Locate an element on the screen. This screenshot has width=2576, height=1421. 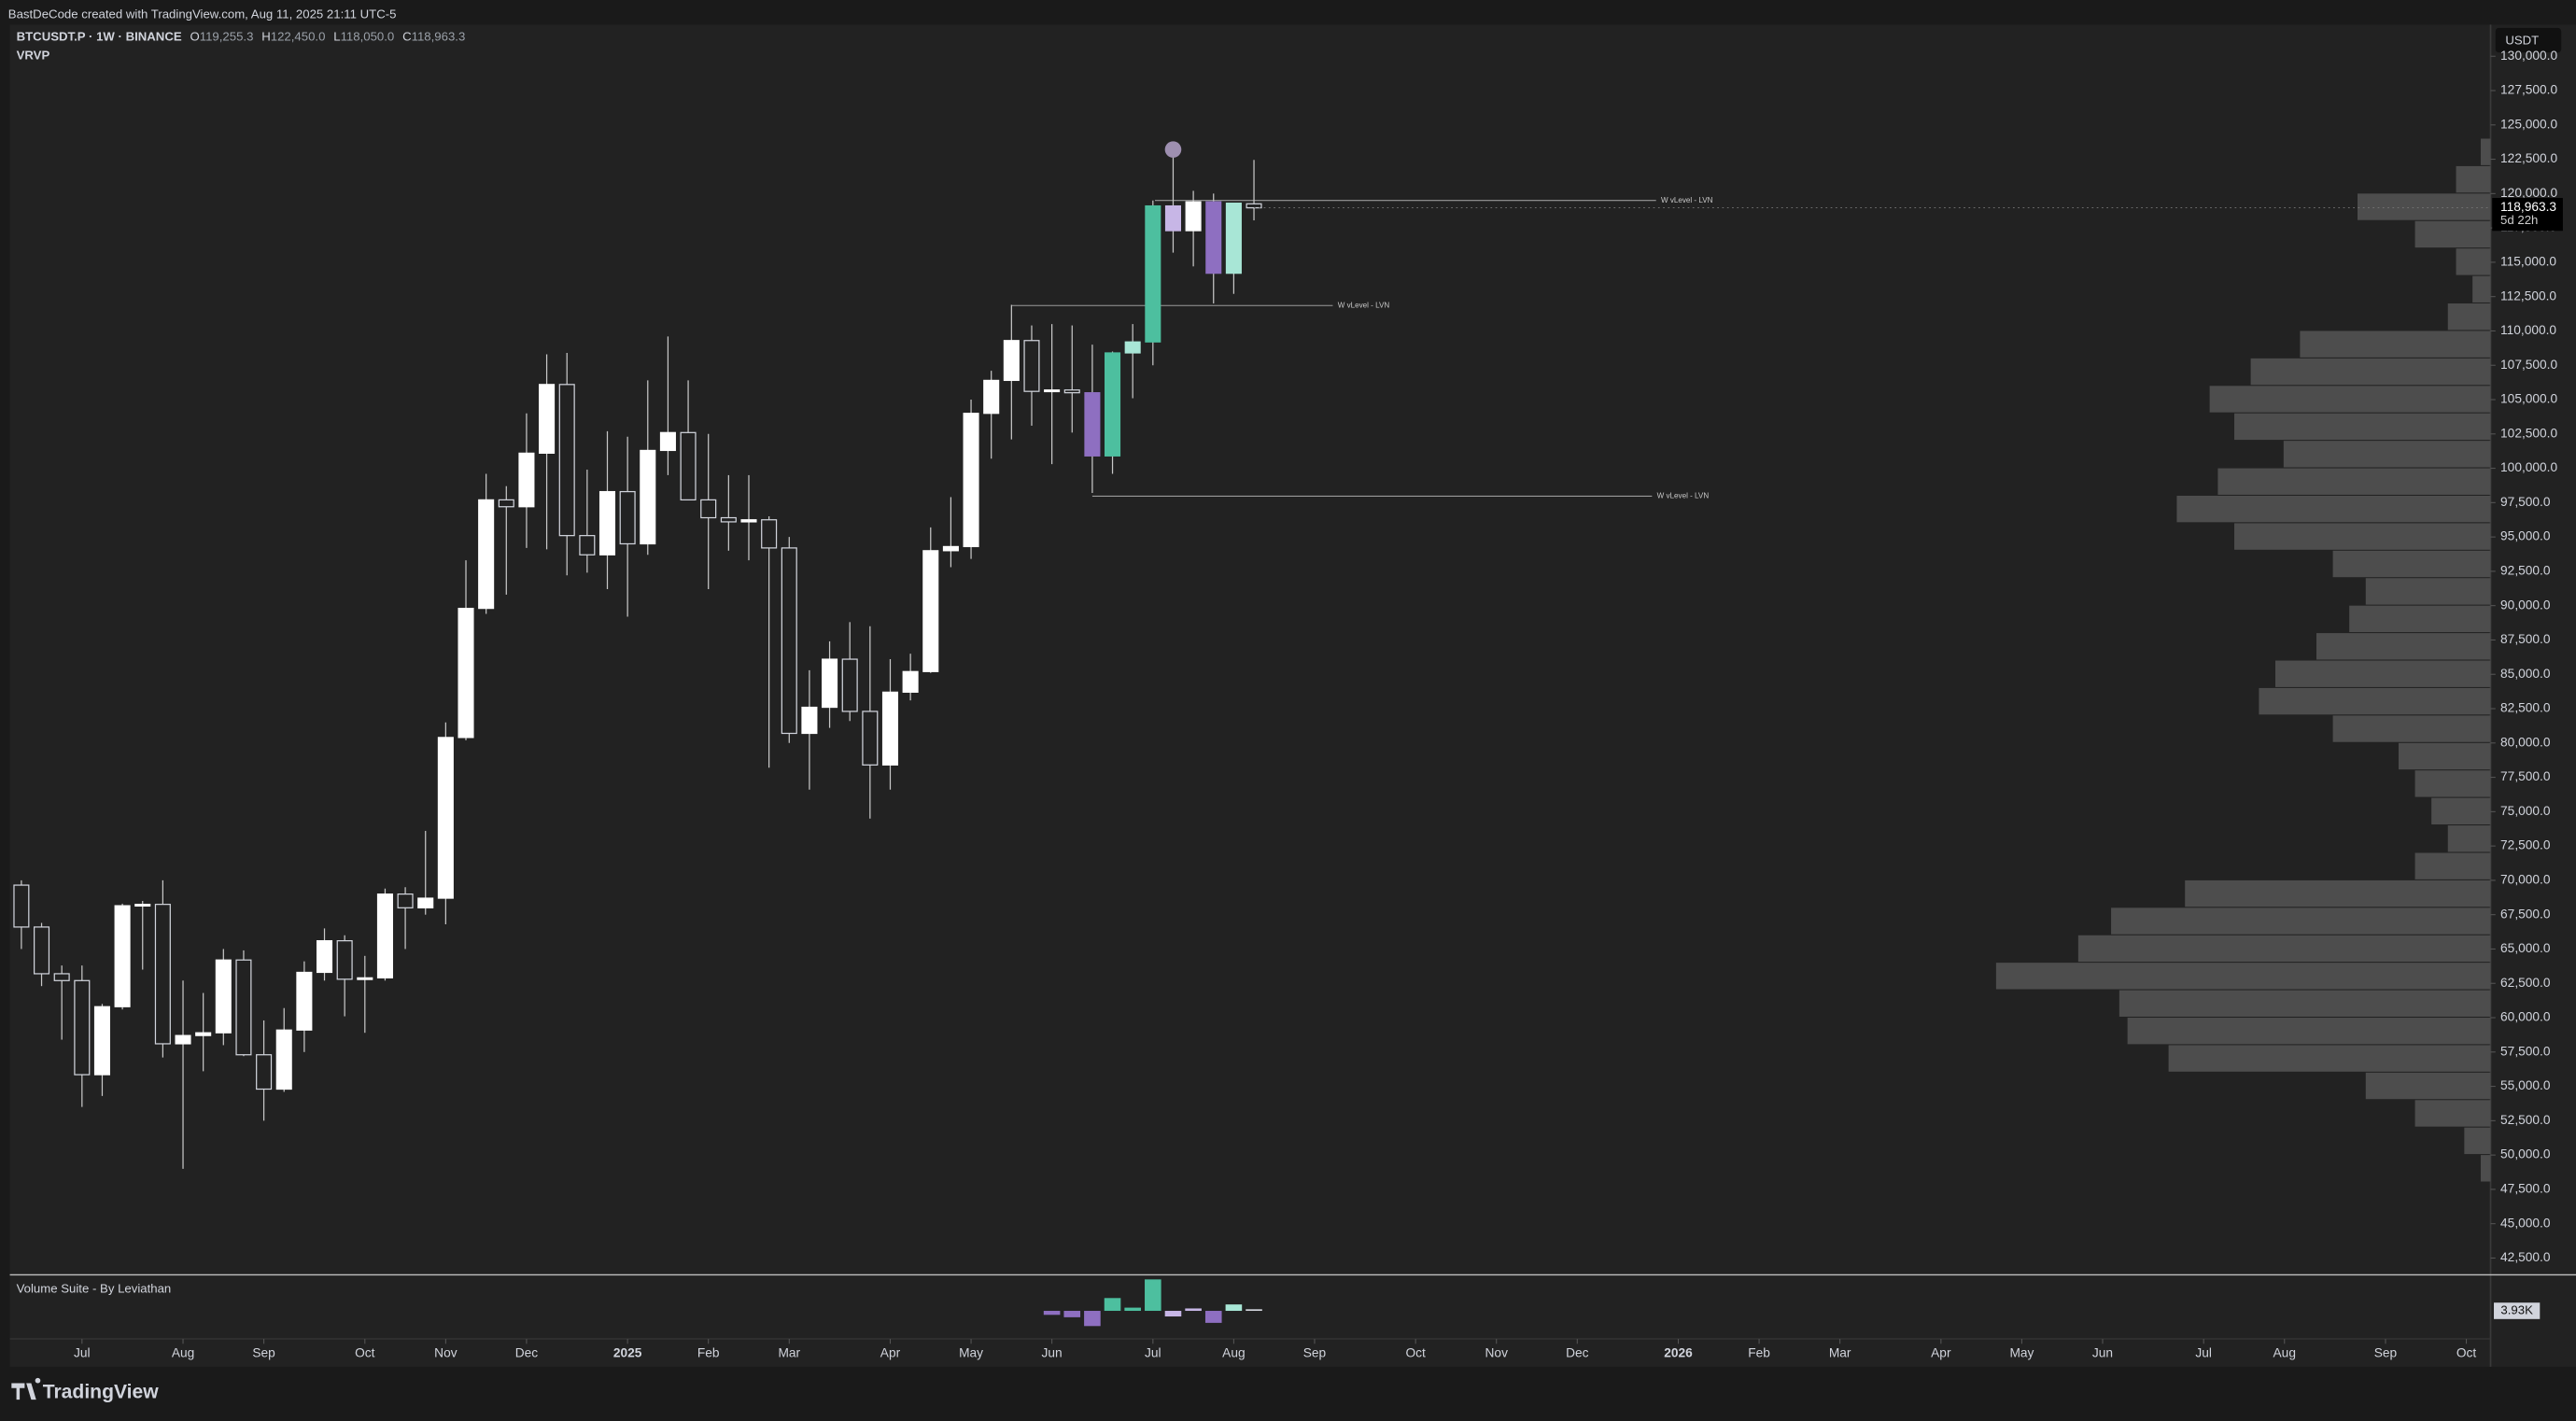
y-tick-label: 60,000.0 is located at coordinates (2525, 1017).